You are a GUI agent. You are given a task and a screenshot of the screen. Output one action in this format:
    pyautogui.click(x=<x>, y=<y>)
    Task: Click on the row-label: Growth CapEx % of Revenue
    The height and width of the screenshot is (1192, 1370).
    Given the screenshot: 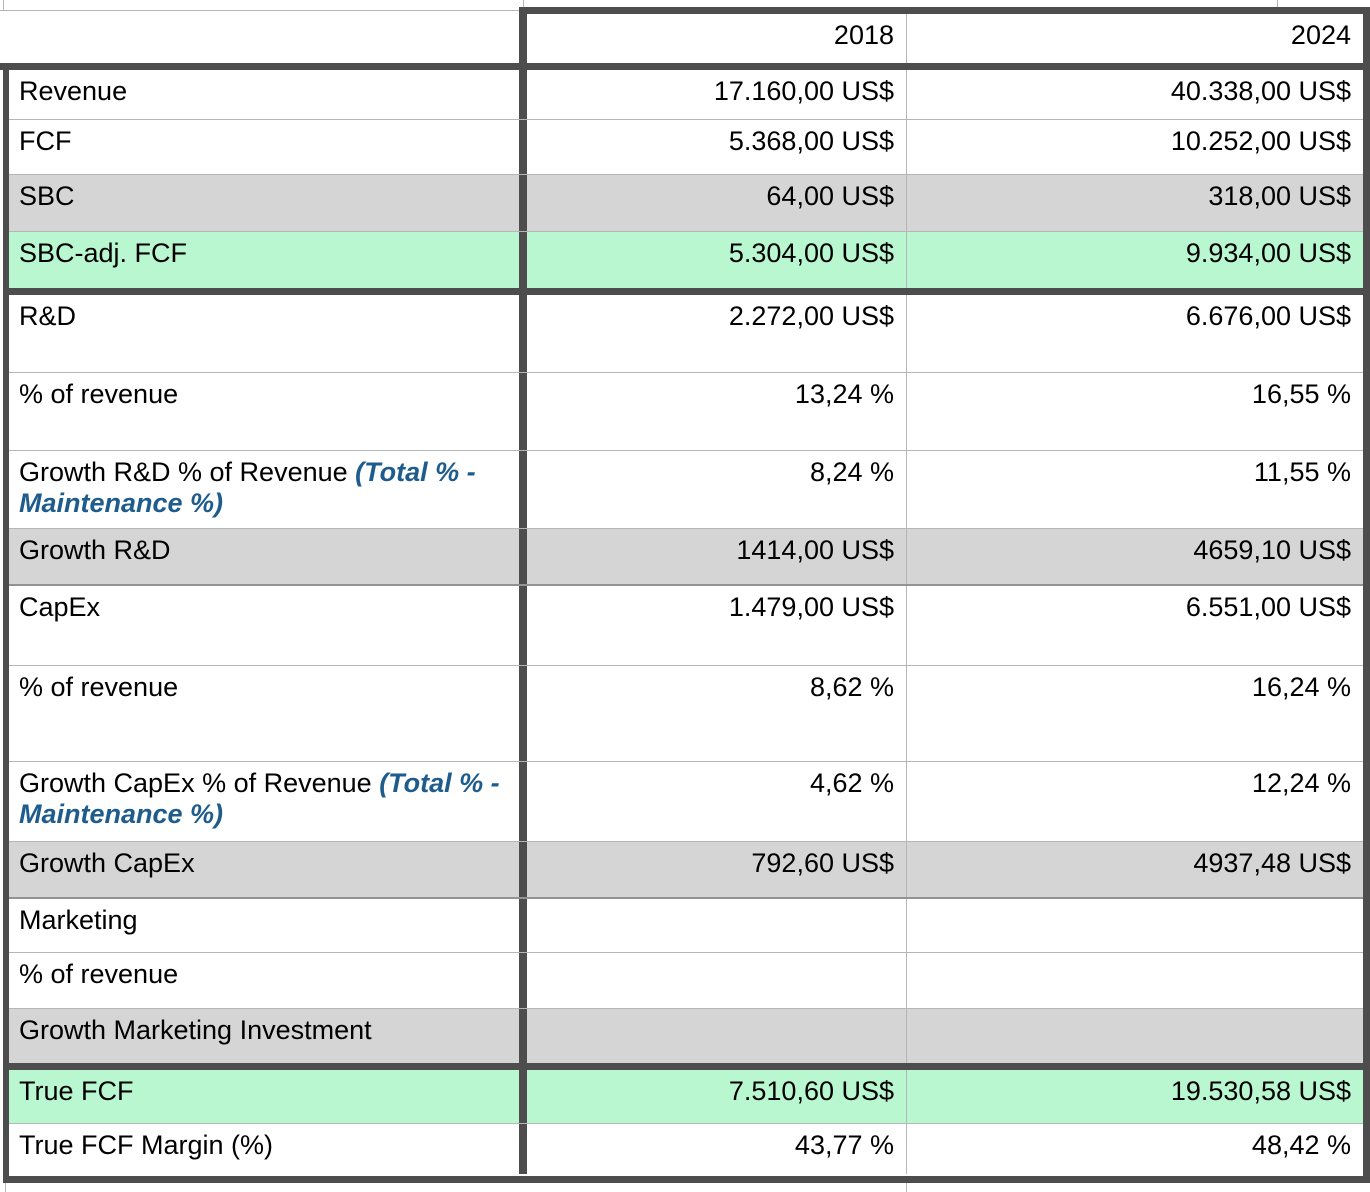 What is the action you would take?
    pyautogui.click(x=199, y=783)
    